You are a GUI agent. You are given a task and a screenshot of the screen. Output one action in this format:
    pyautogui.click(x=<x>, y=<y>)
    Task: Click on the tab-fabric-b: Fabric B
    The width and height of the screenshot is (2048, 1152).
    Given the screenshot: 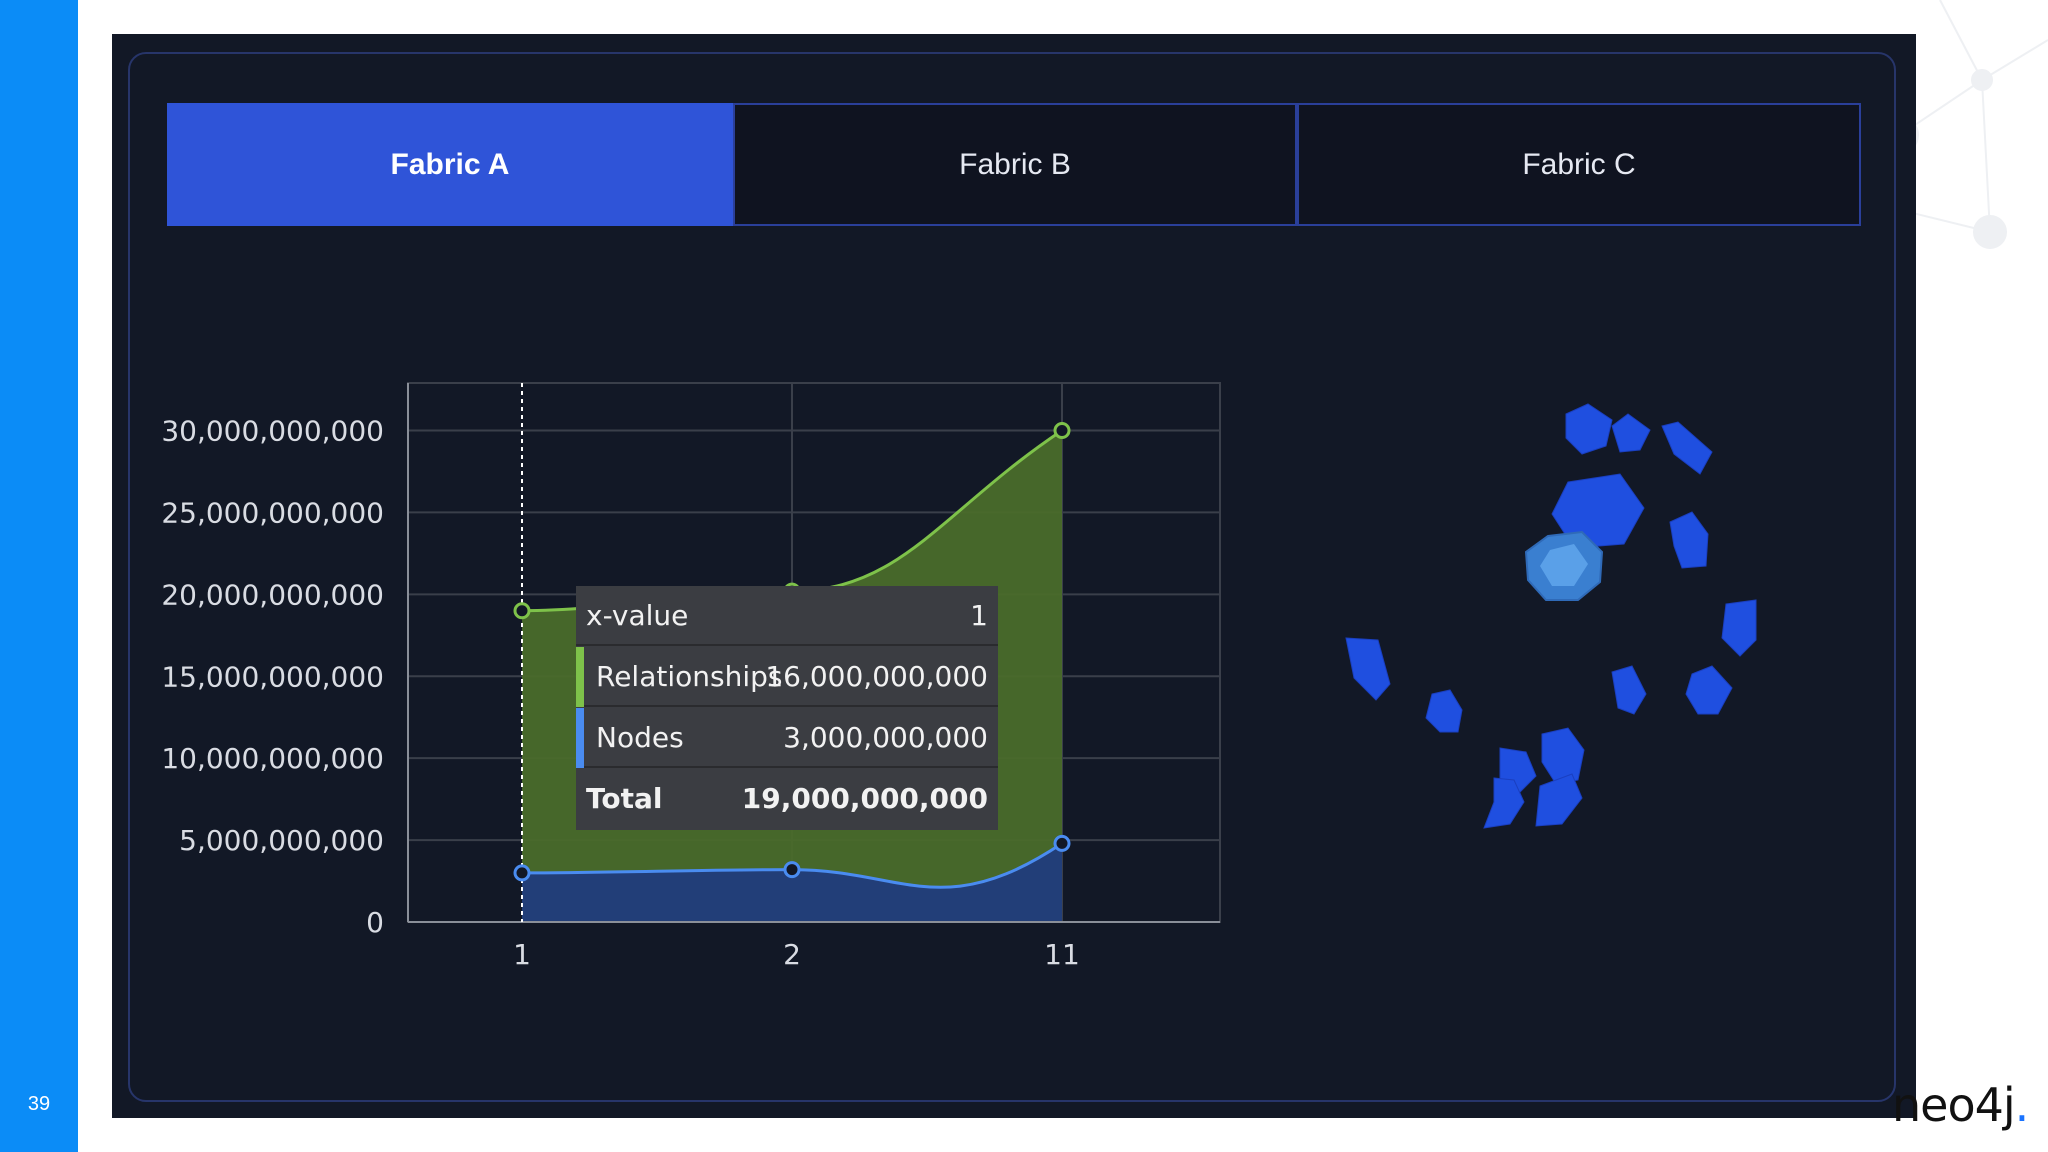 What is the action you would take?
    pyautogui.click(x=1015, y=164)
    